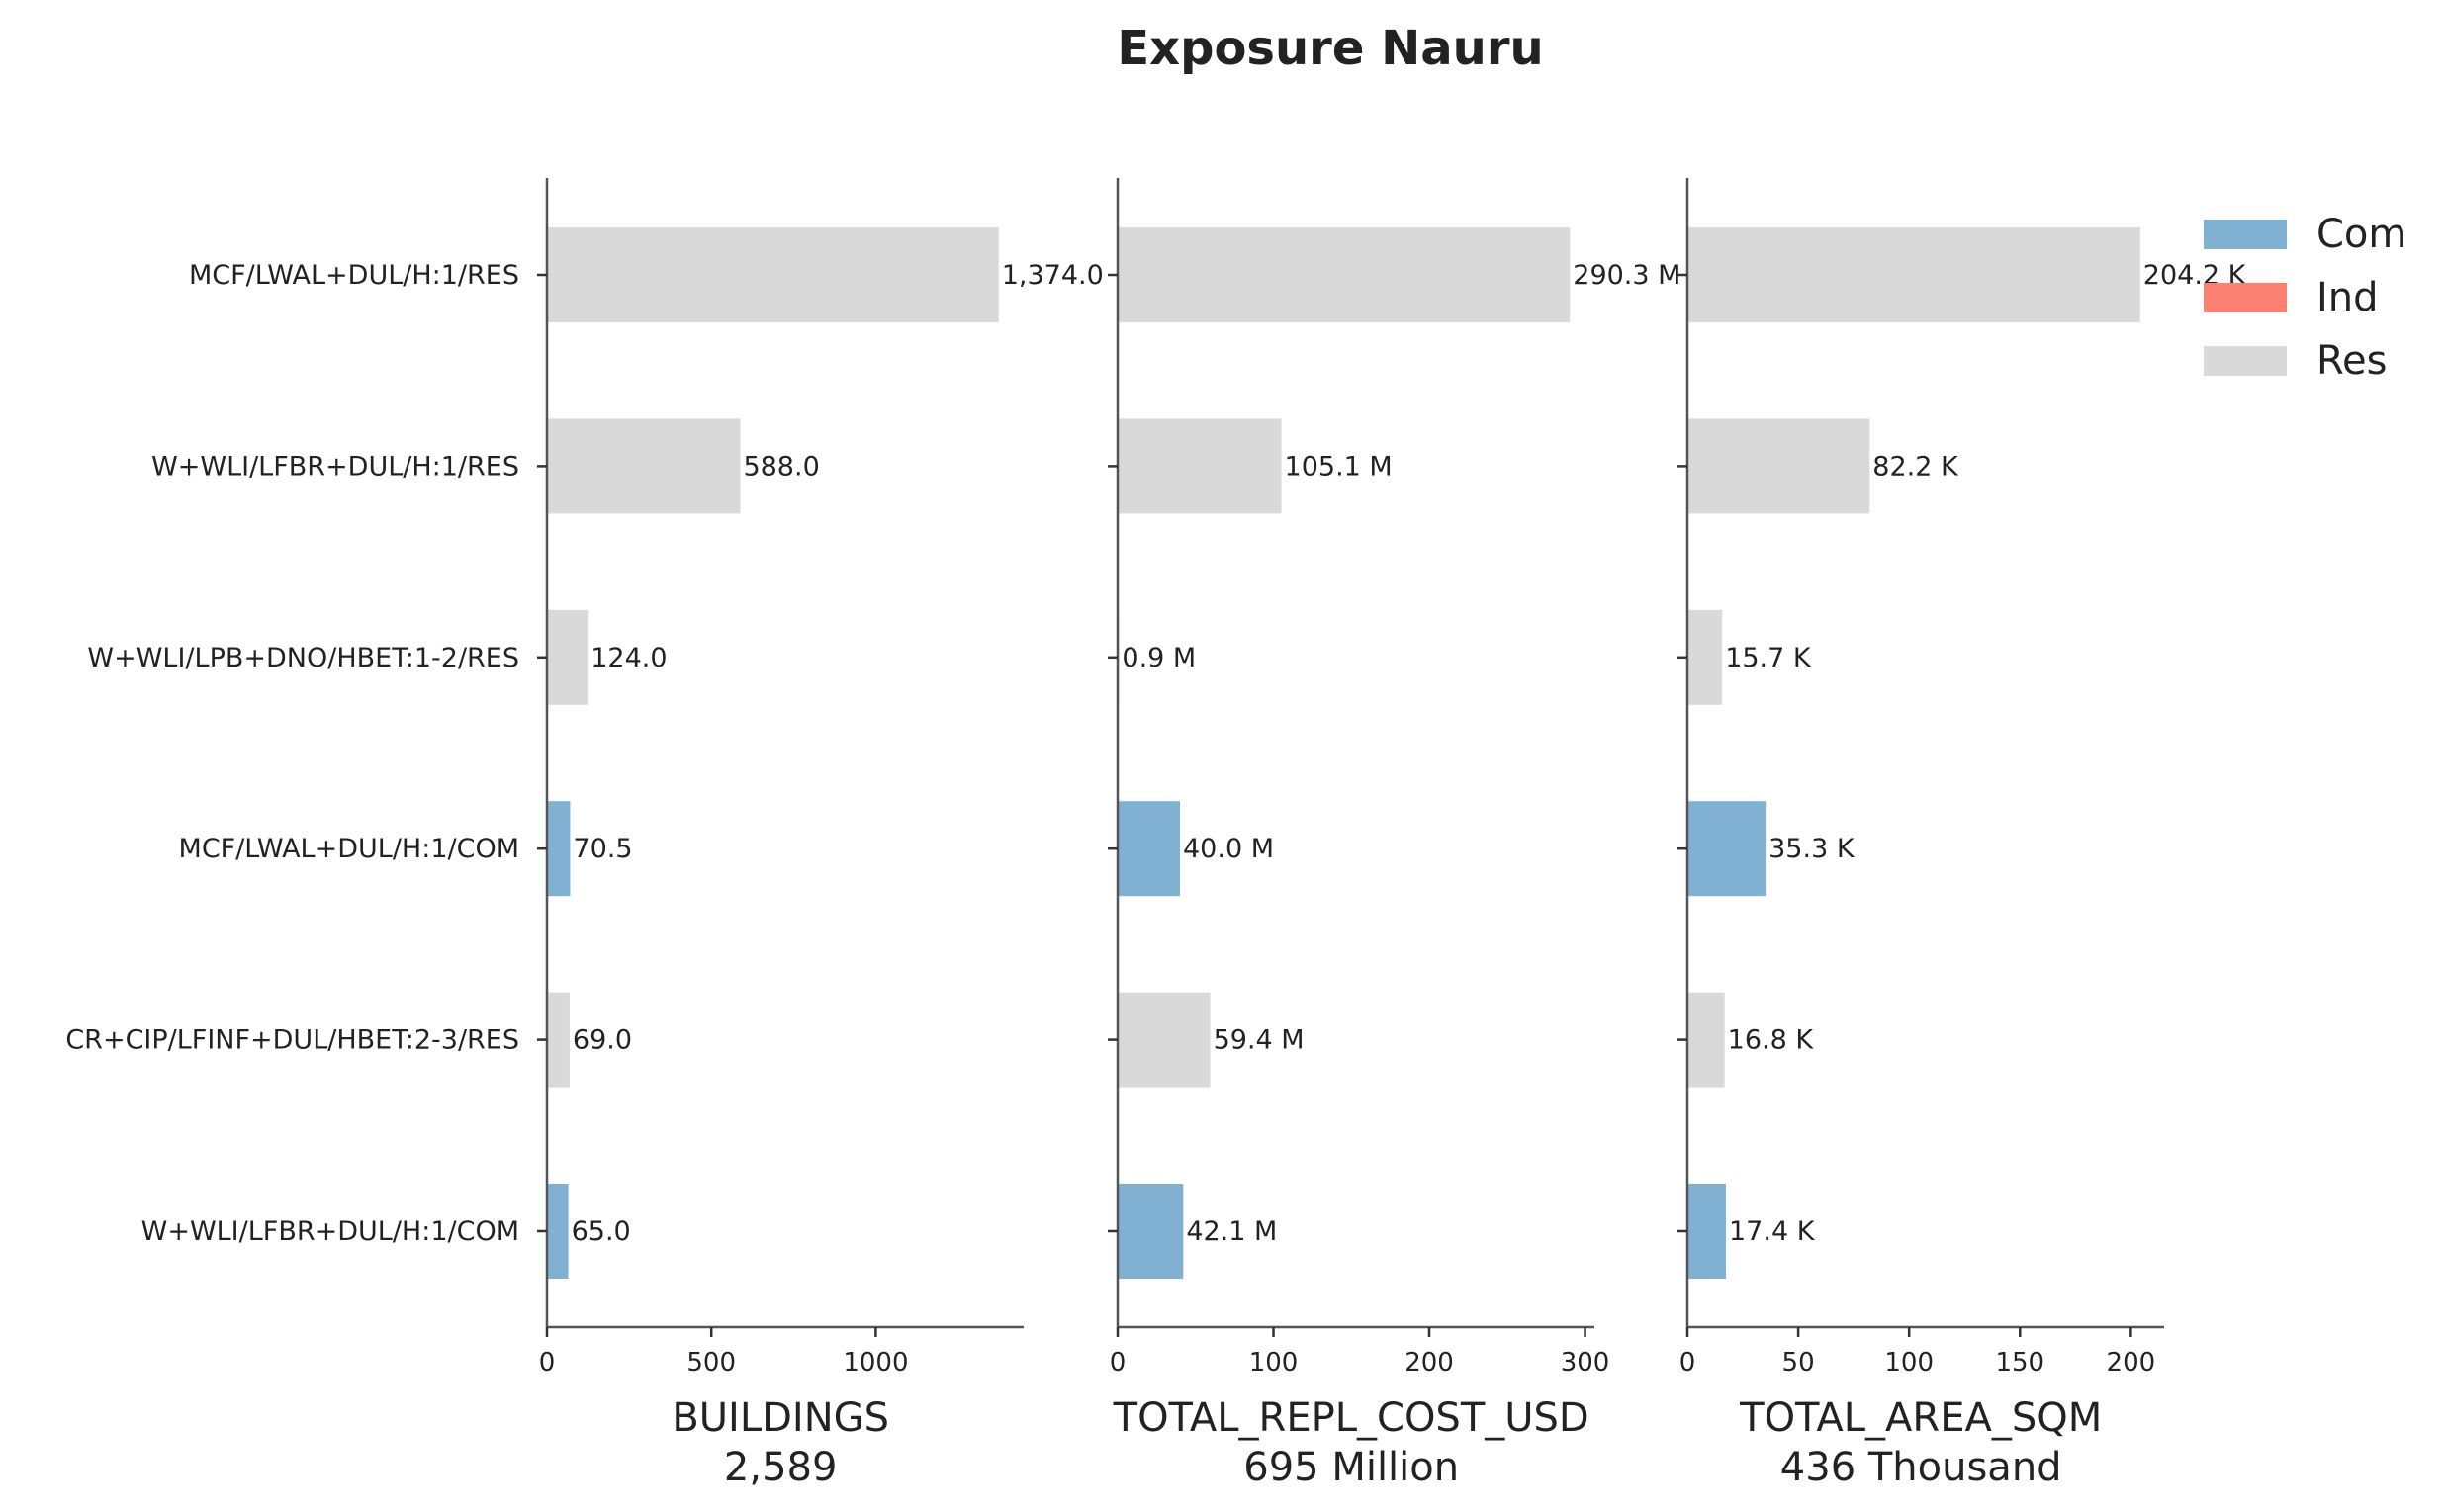  I want to click on data-label-1-5: 69.0, so click(603, 1040).